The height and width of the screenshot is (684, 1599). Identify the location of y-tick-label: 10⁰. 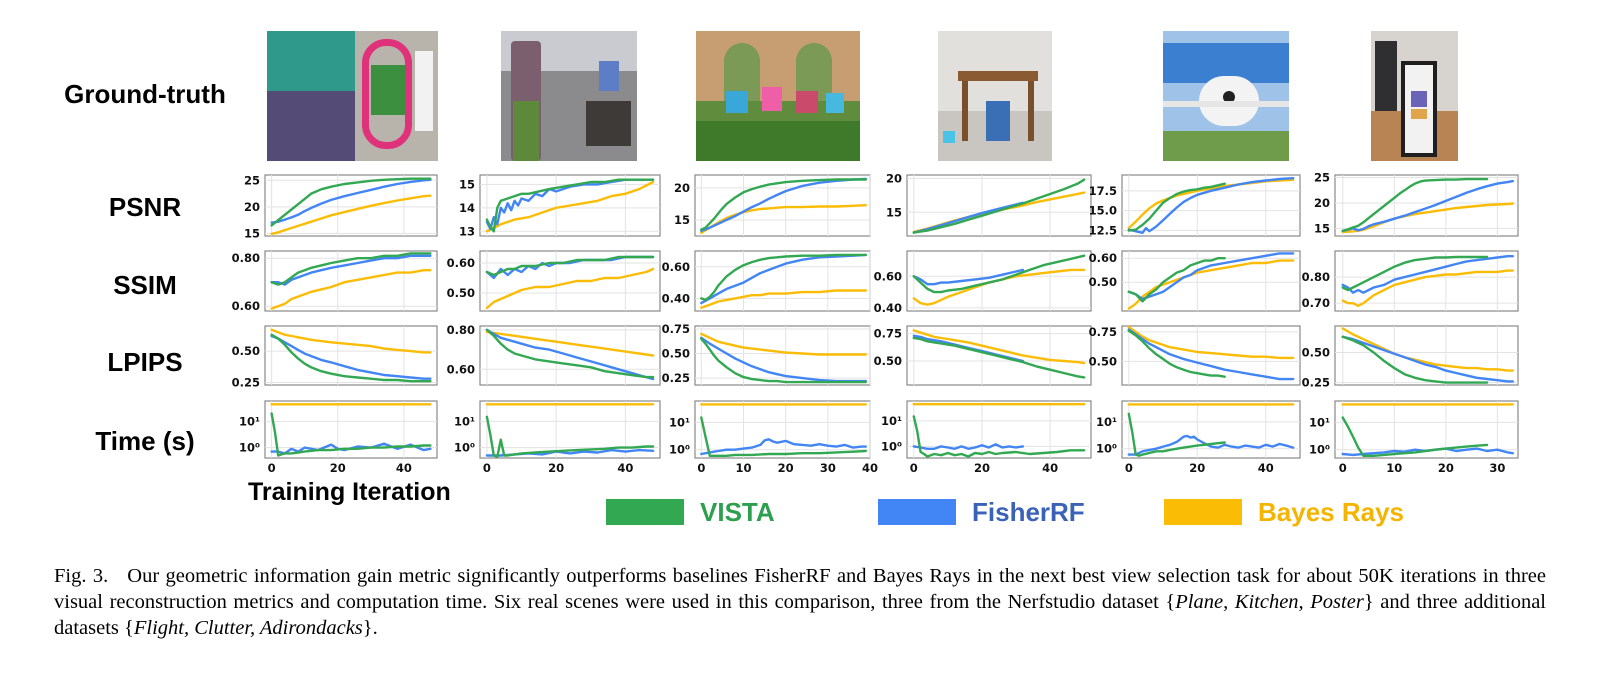
(679, 450).